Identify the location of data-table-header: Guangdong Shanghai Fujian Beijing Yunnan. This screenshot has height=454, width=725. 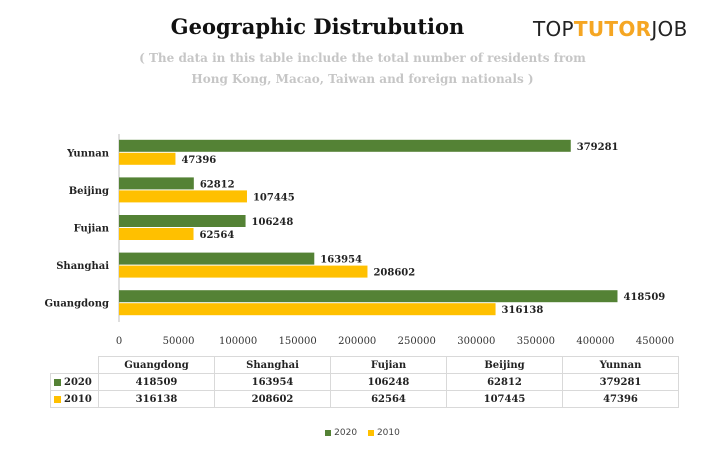
(365, 365).